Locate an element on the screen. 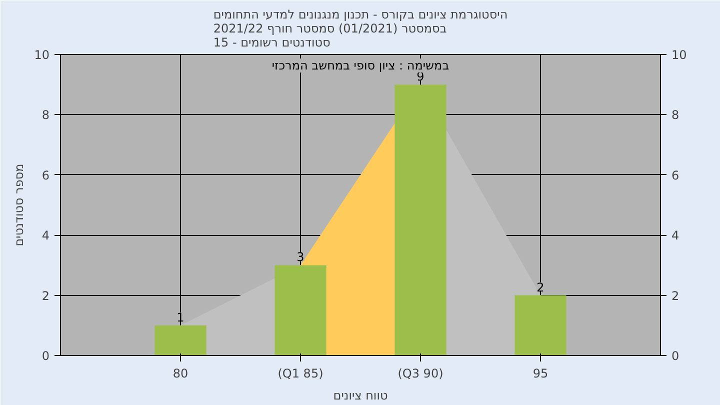 The image size is (720, 405). y2-tick-label: 2 is located at coordinates (676, 295).